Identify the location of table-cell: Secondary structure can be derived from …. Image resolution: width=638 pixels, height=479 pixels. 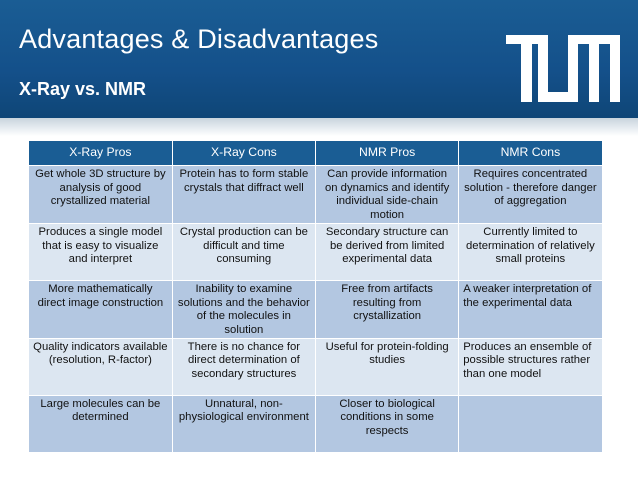
(387, 252).